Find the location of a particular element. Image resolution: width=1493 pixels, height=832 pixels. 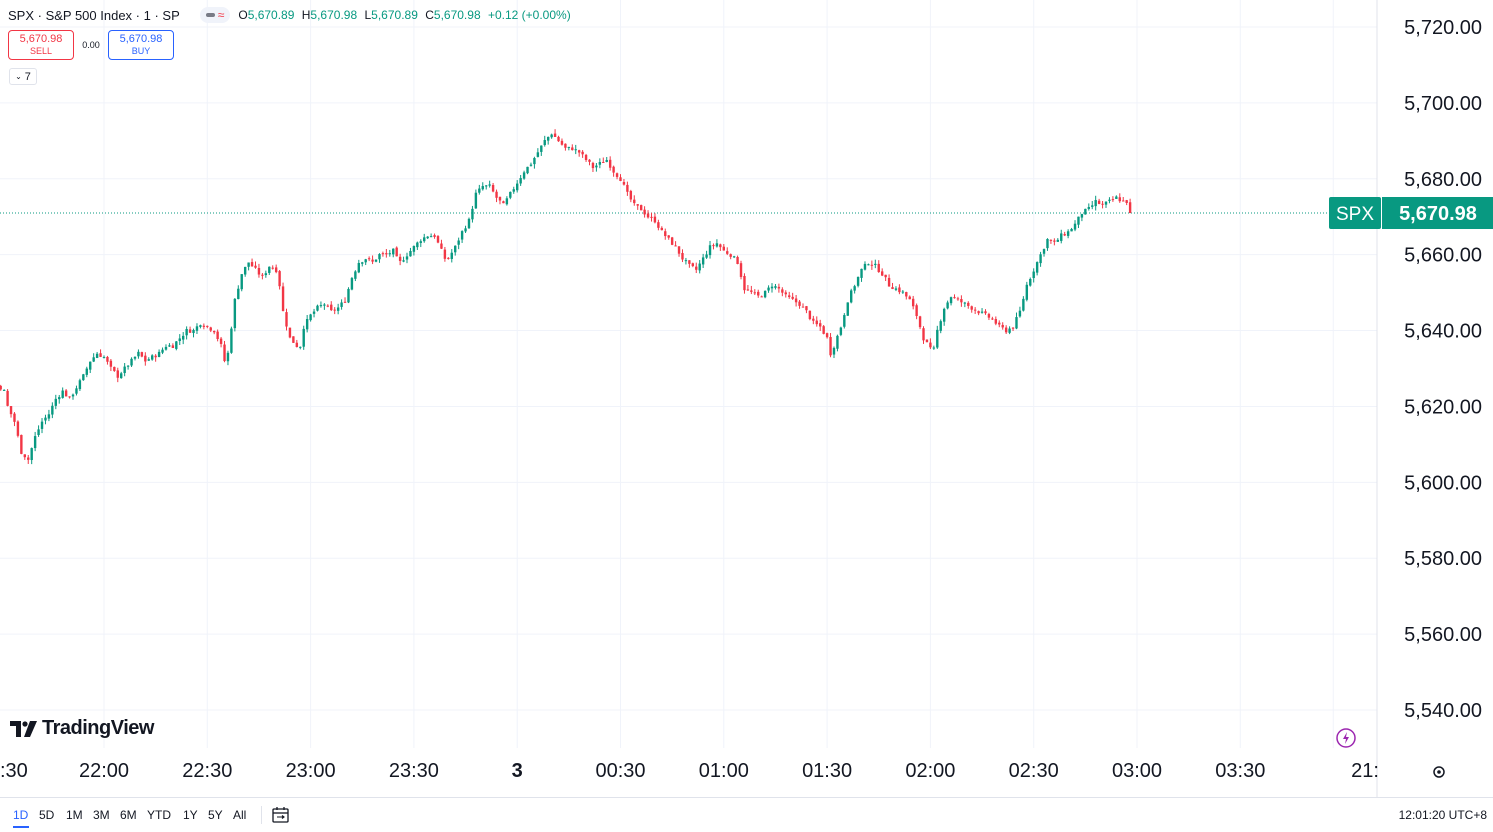

indicators-count: 7 is located at coordinates (27, 76).